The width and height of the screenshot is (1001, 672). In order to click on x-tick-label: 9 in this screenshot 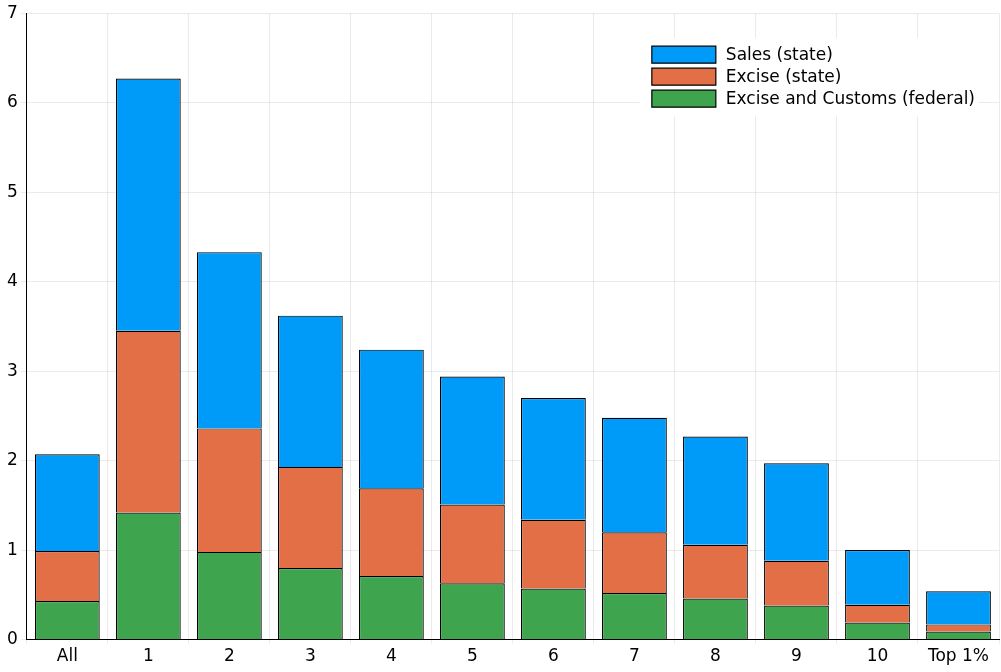, I will do `click(796, 655)`.